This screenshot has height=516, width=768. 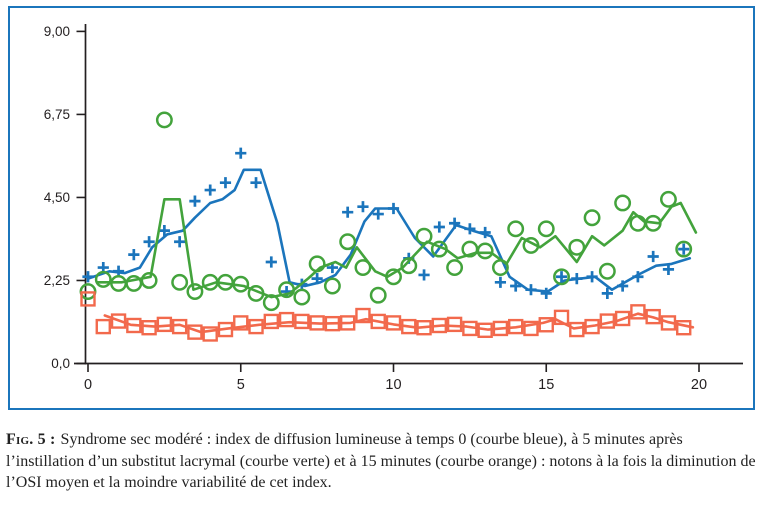 I want to click on series-orange-markers, so click(x=386, y=316).